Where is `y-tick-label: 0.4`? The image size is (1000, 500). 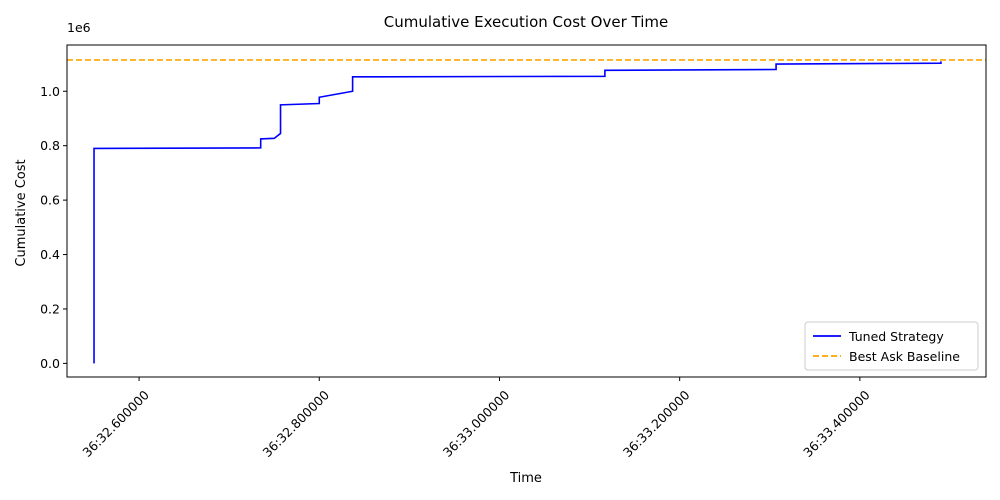
y-tick-label: 0.4 is located at coordinates (50, 254).